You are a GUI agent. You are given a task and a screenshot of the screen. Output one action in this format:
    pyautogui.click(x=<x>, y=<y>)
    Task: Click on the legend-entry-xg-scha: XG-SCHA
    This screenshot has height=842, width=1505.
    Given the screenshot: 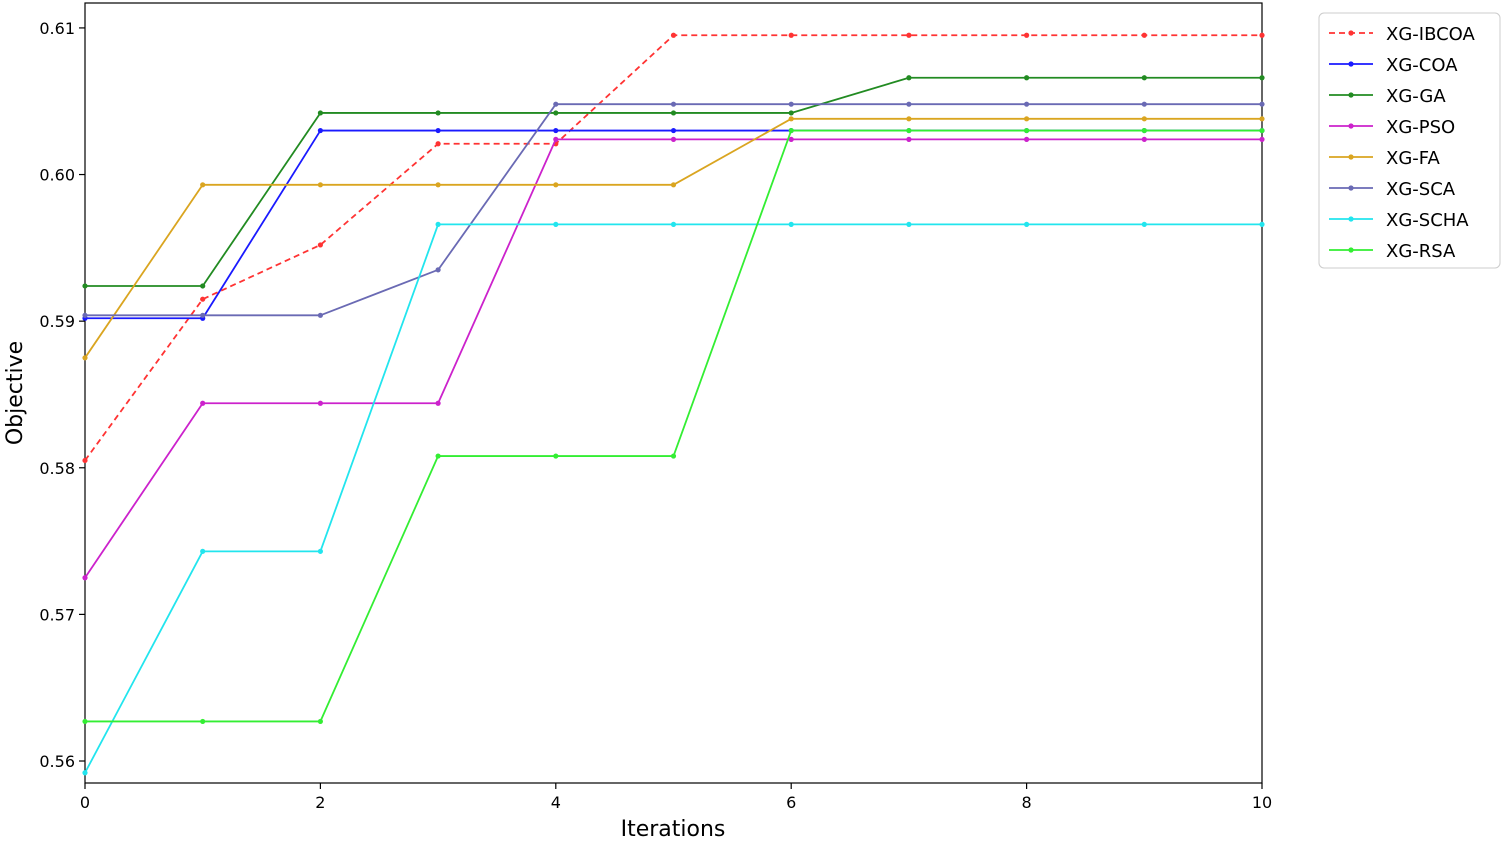 What is the action you would take?
    pyautogui.click(x=1399, y=220)
    